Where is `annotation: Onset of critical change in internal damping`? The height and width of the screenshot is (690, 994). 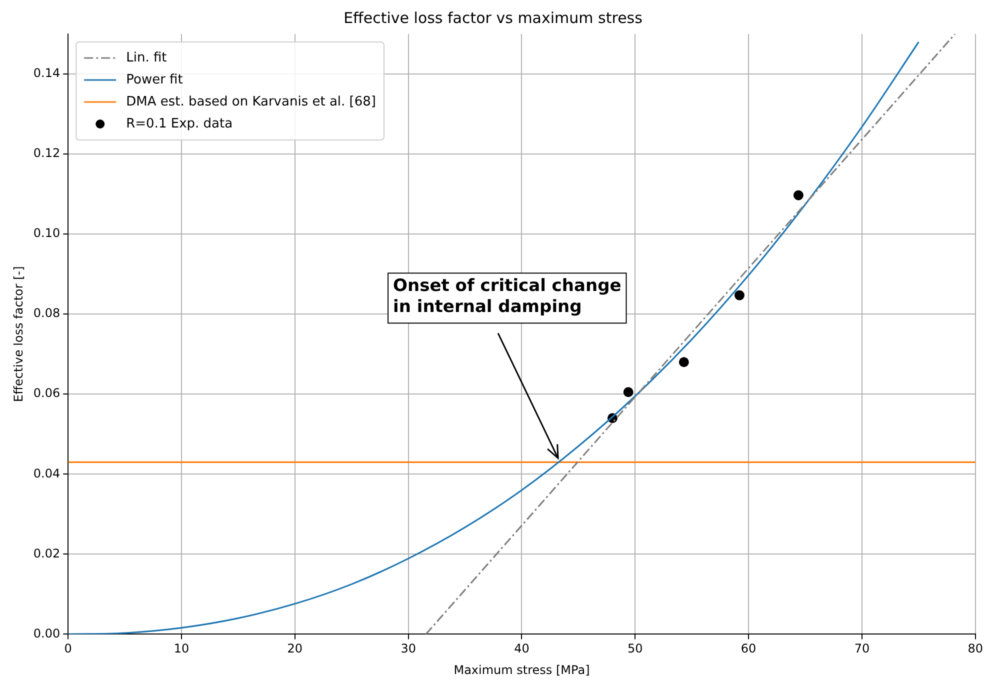 annotation: Onset of critical change in internal damping is located at coordinates (507, 297).